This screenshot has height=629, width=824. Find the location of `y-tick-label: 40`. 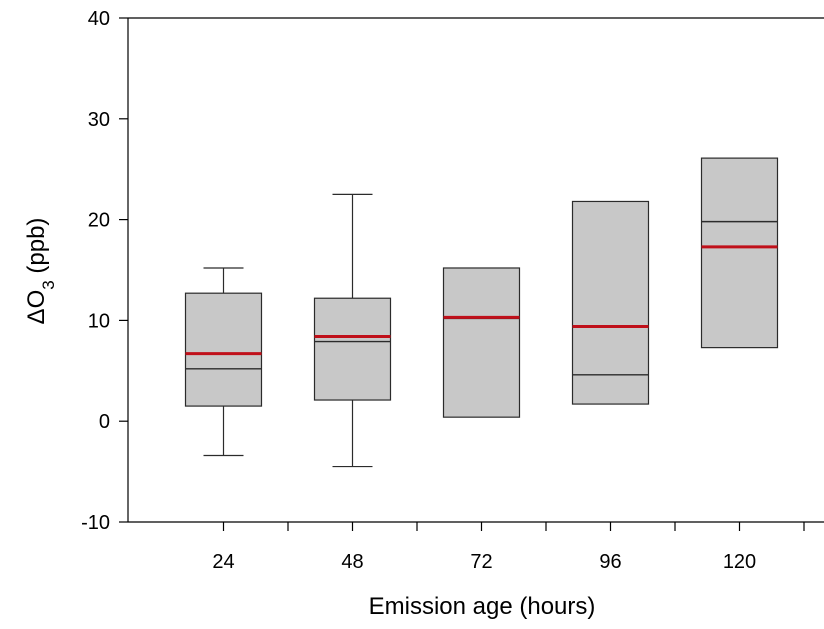

y-tick-label: 40 is located at coordinates (99, 19).